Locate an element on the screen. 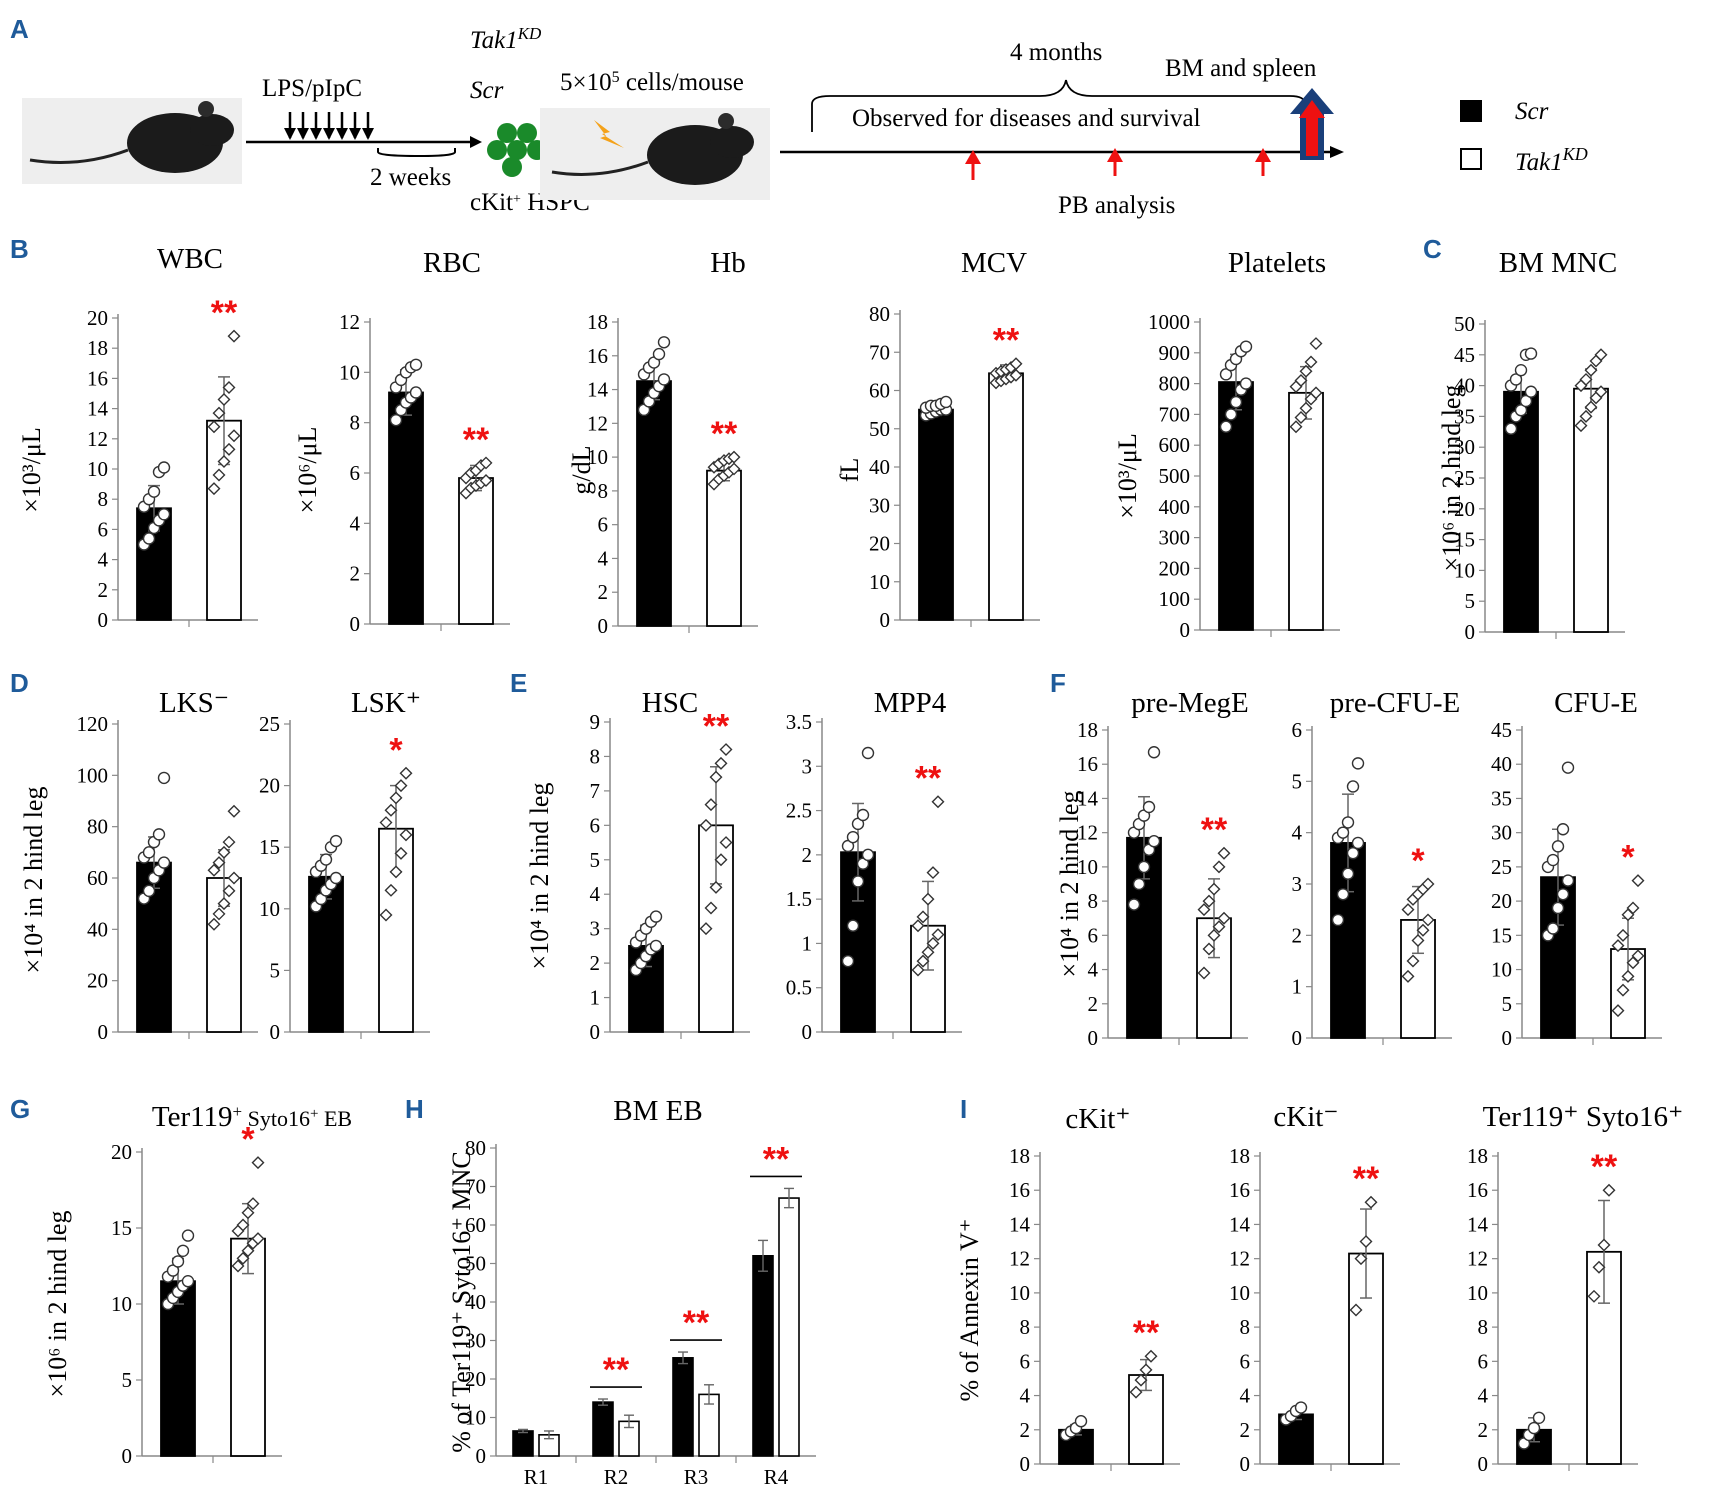 This screenshot has height=1494, width=1731. y-tick-label: 30 is located at coordinates (475, 1341).